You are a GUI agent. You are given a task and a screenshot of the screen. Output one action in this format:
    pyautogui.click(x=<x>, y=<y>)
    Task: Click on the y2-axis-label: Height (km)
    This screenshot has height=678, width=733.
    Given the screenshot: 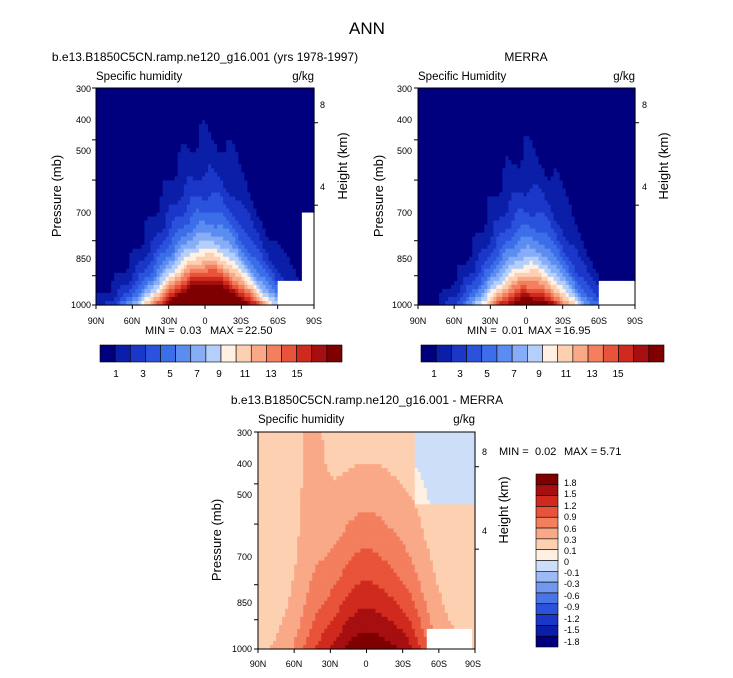 What is the action you would take?
    pyautogui.click(x=342, y=165)
    